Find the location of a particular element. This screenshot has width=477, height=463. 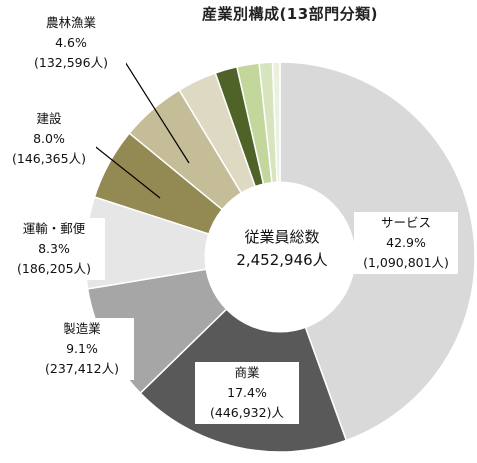

label-commerce-percent: 17.4% is located at coordinates (247, 392).